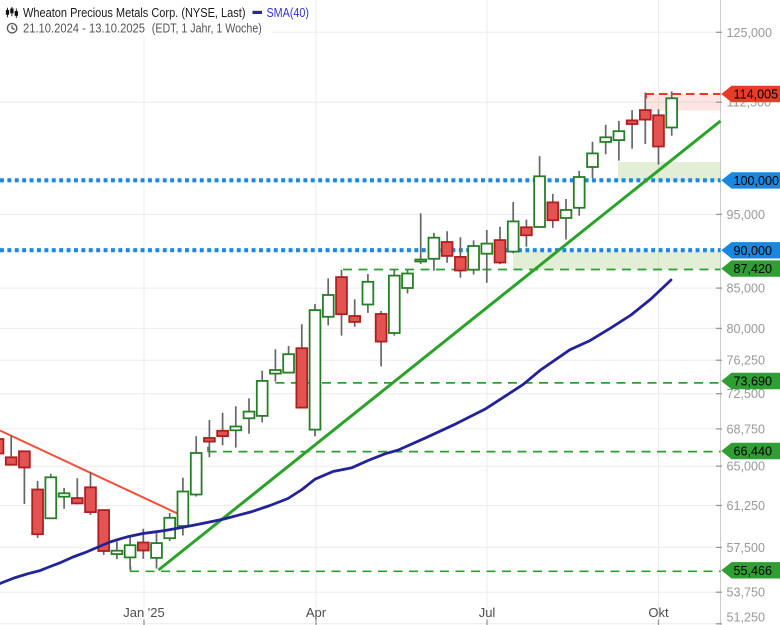 The height and width of the screenshot is (625, 780). What do you see at coordinates (207, 28) in the screenshot?
I see `svg-text: (EDT, 1 Jahr, 1 Woche)` at bounding box center [207, 28].